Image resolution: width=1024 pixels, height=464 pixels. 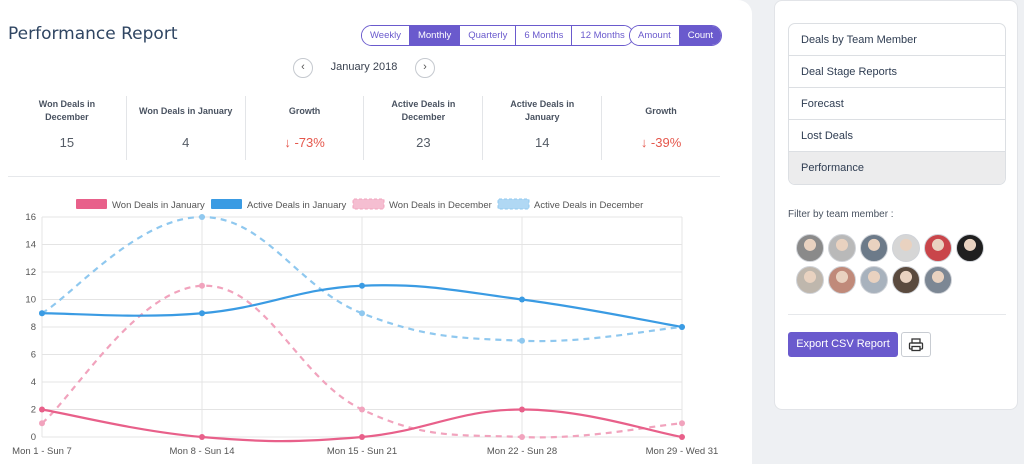 I want to click on tab-count: Count, so click(x=700, y=35).